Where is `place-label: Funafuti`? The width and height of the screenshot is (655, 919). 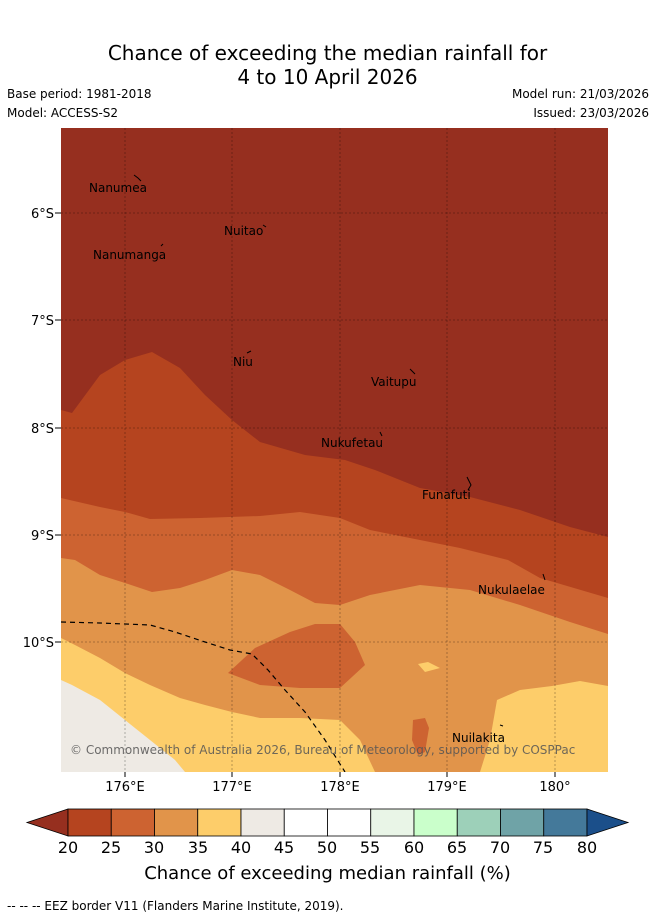
place-label: Funafuti is located at coordinates (446, 495).